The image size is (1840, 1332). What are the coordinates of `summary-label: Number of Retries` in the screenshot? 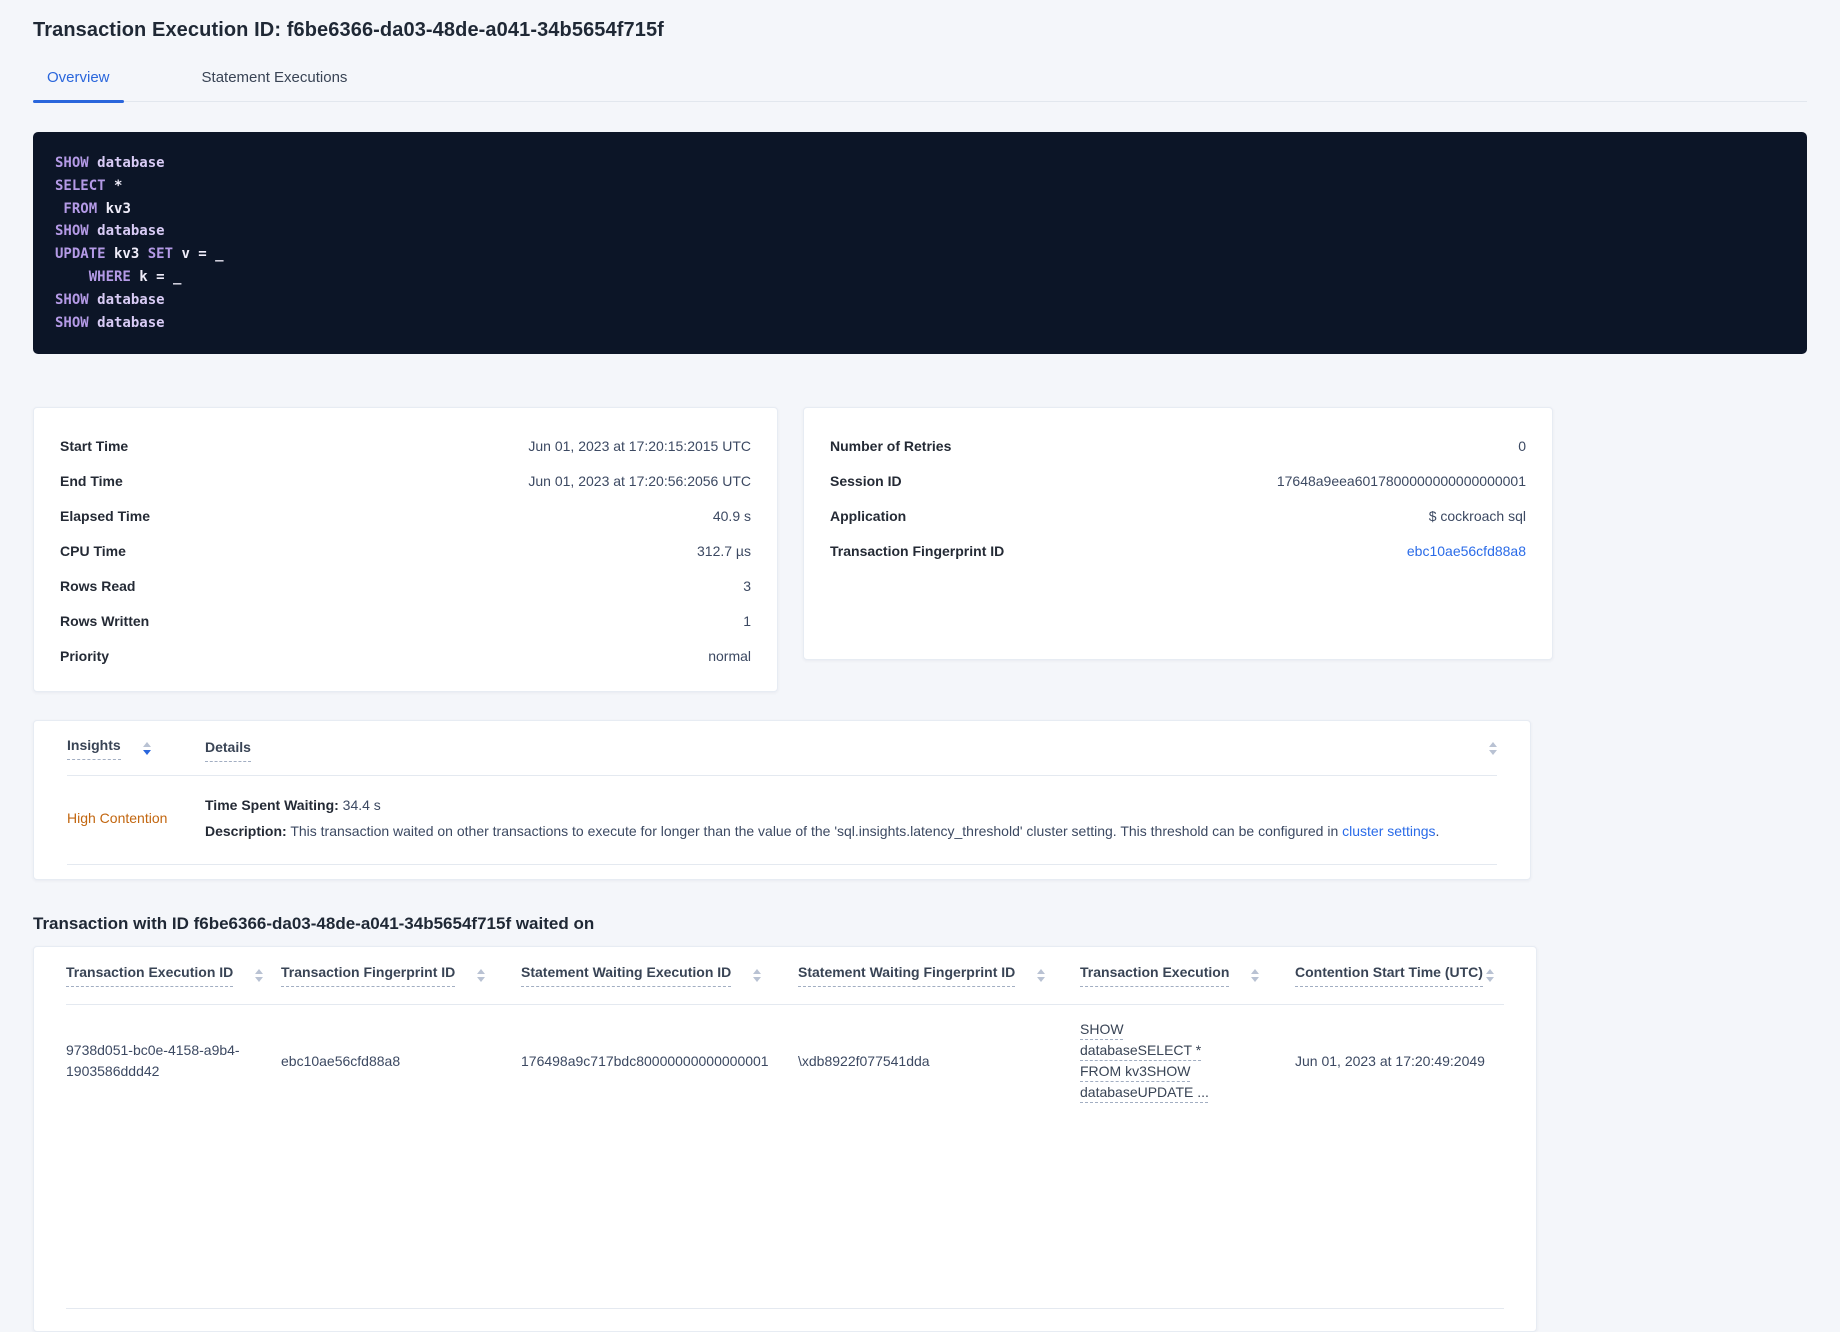 It's located at (891, 445).